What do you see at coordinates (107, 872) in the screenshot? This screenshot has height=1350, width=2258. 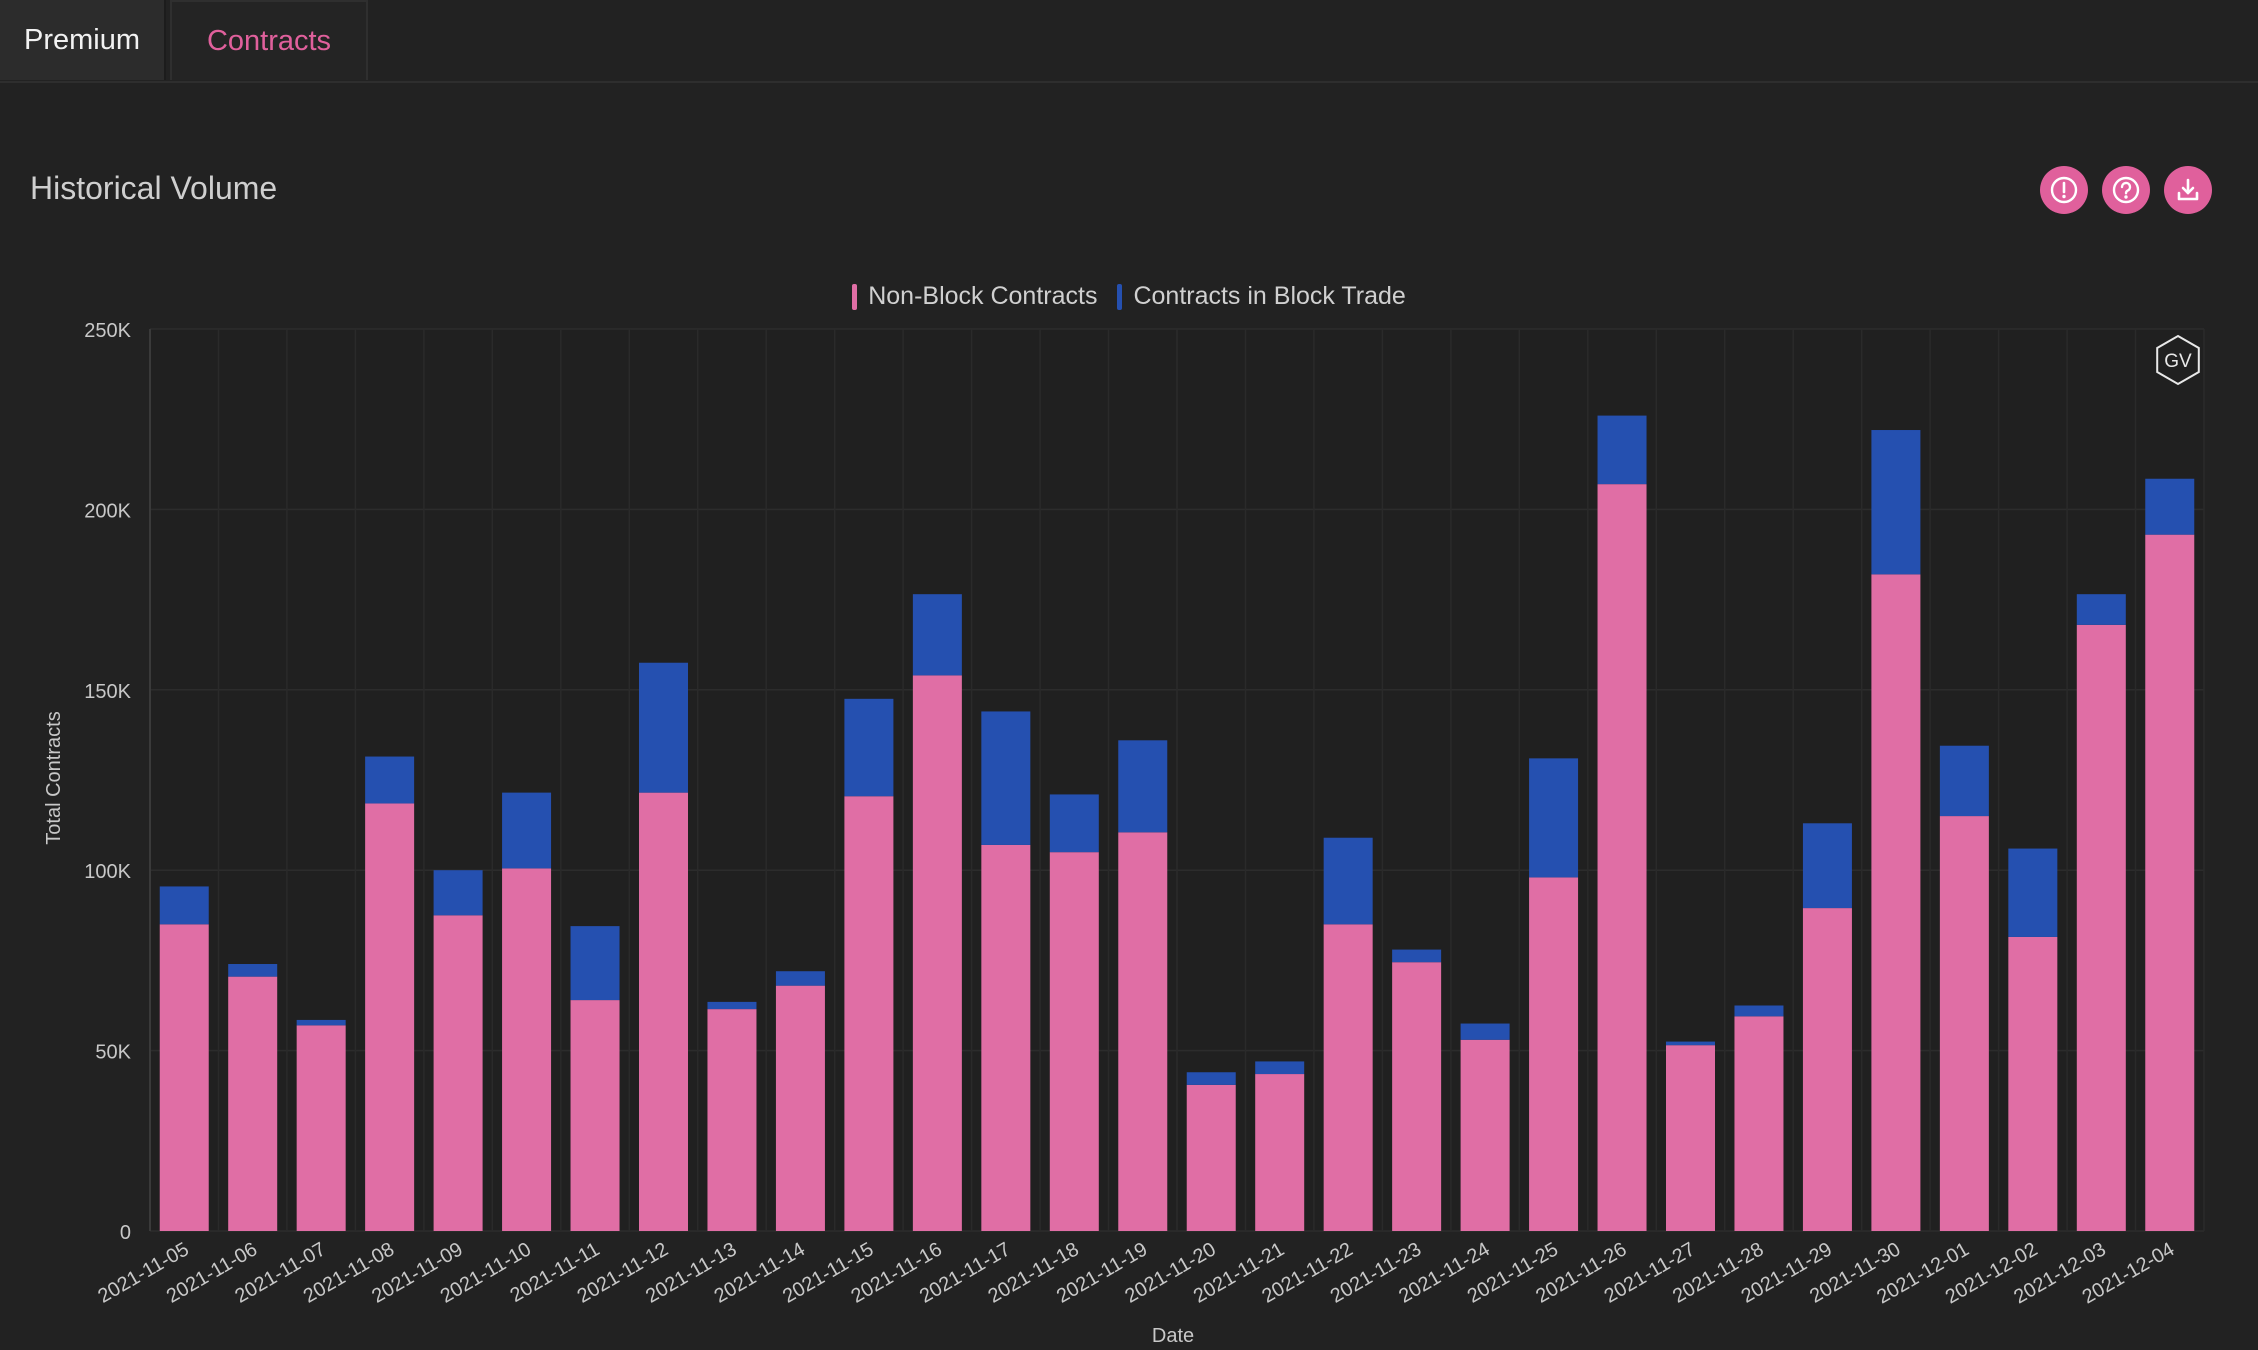 I see `y-tick-label: 100K` at bounding box center [107, 872].